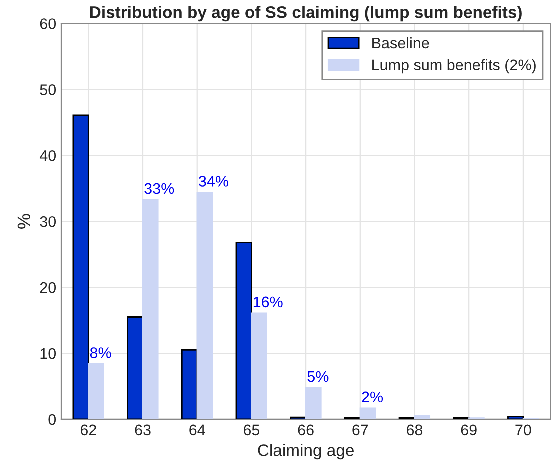  What do you see at coordinates (469, 430) in the screenshot?
I see `x-tick-label: 69` at bounding box center [469, 430].